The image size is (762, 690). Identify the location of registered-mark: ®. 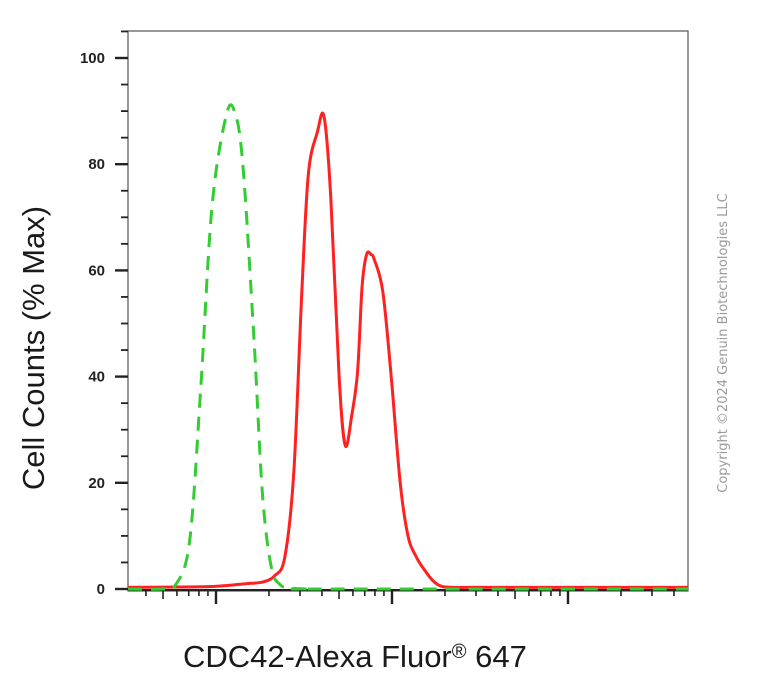
(459, 652).